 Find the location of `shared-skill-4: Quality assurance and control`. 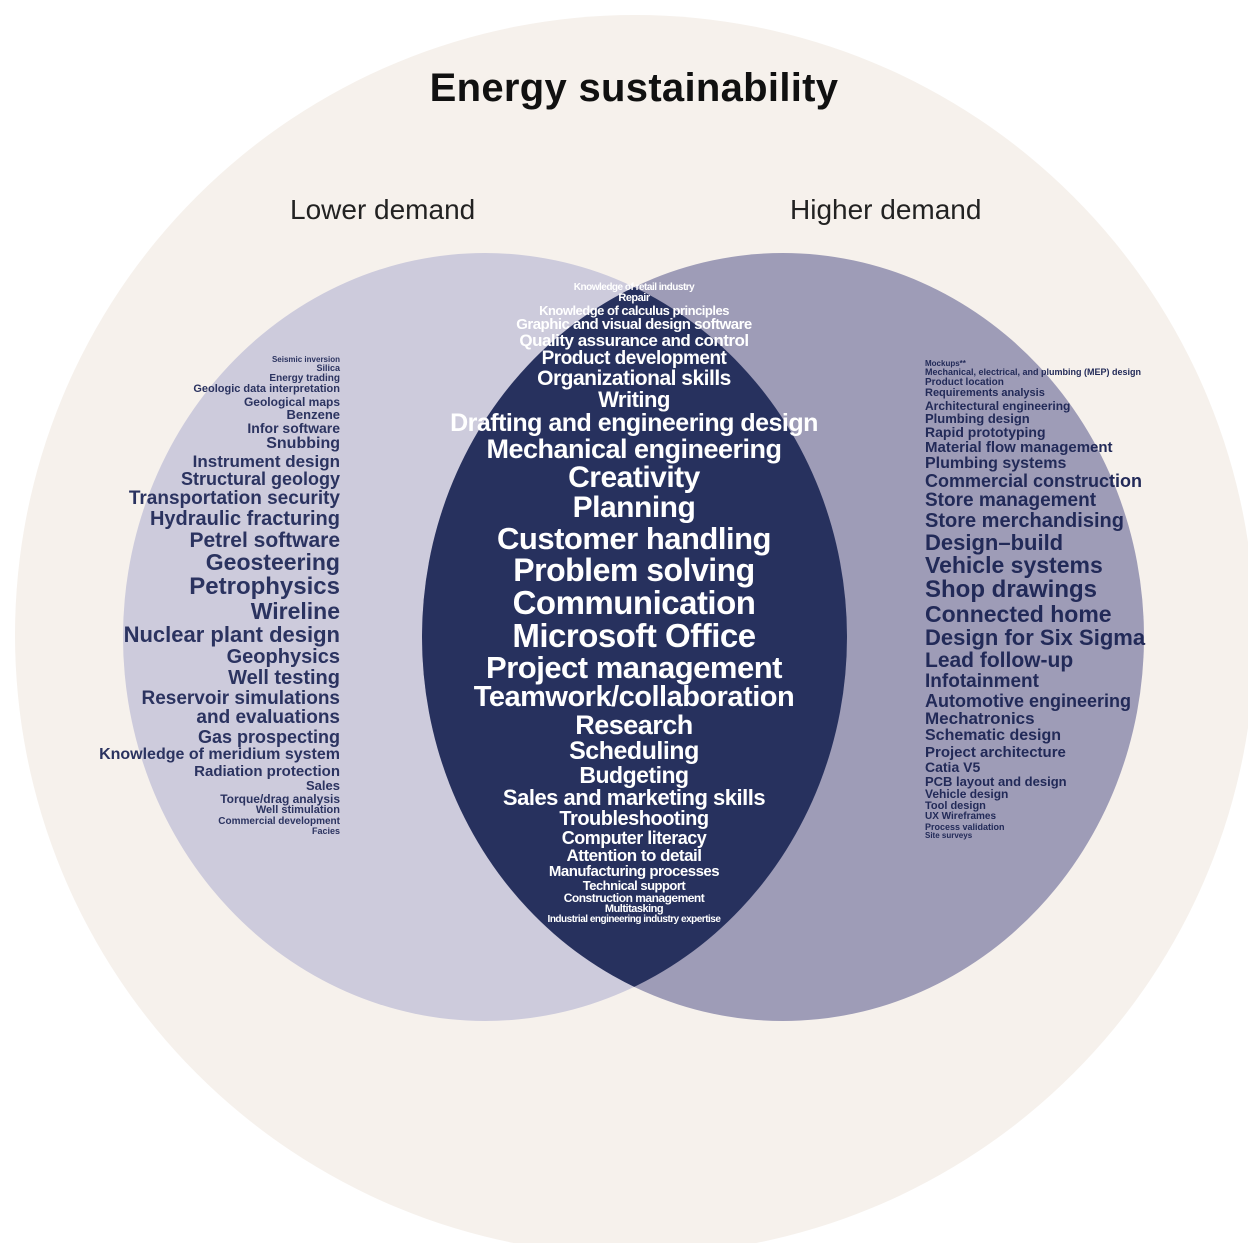

shared-skill-4: Quality assurance and control is located at coordinates (634, 340).